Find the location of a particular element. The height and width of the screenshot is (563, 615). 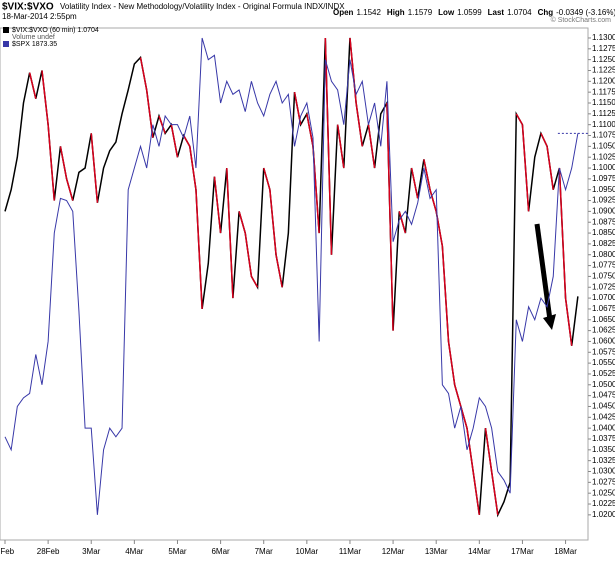

x-tick-label: 6Mar is located at coordinates (220, 551).